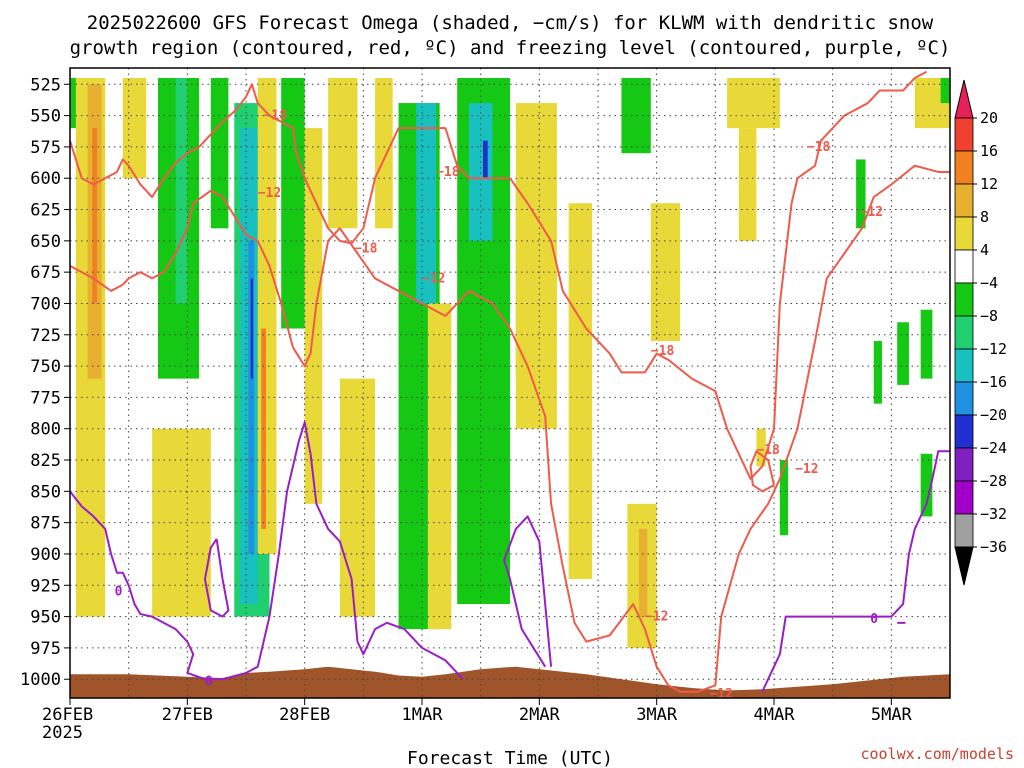 Image resolution: width=1024 pixels, height=768 pixels. Describe the element at coordinates (62, 733) in the screenshot. I see `x-tick-year: 2025` at that location.